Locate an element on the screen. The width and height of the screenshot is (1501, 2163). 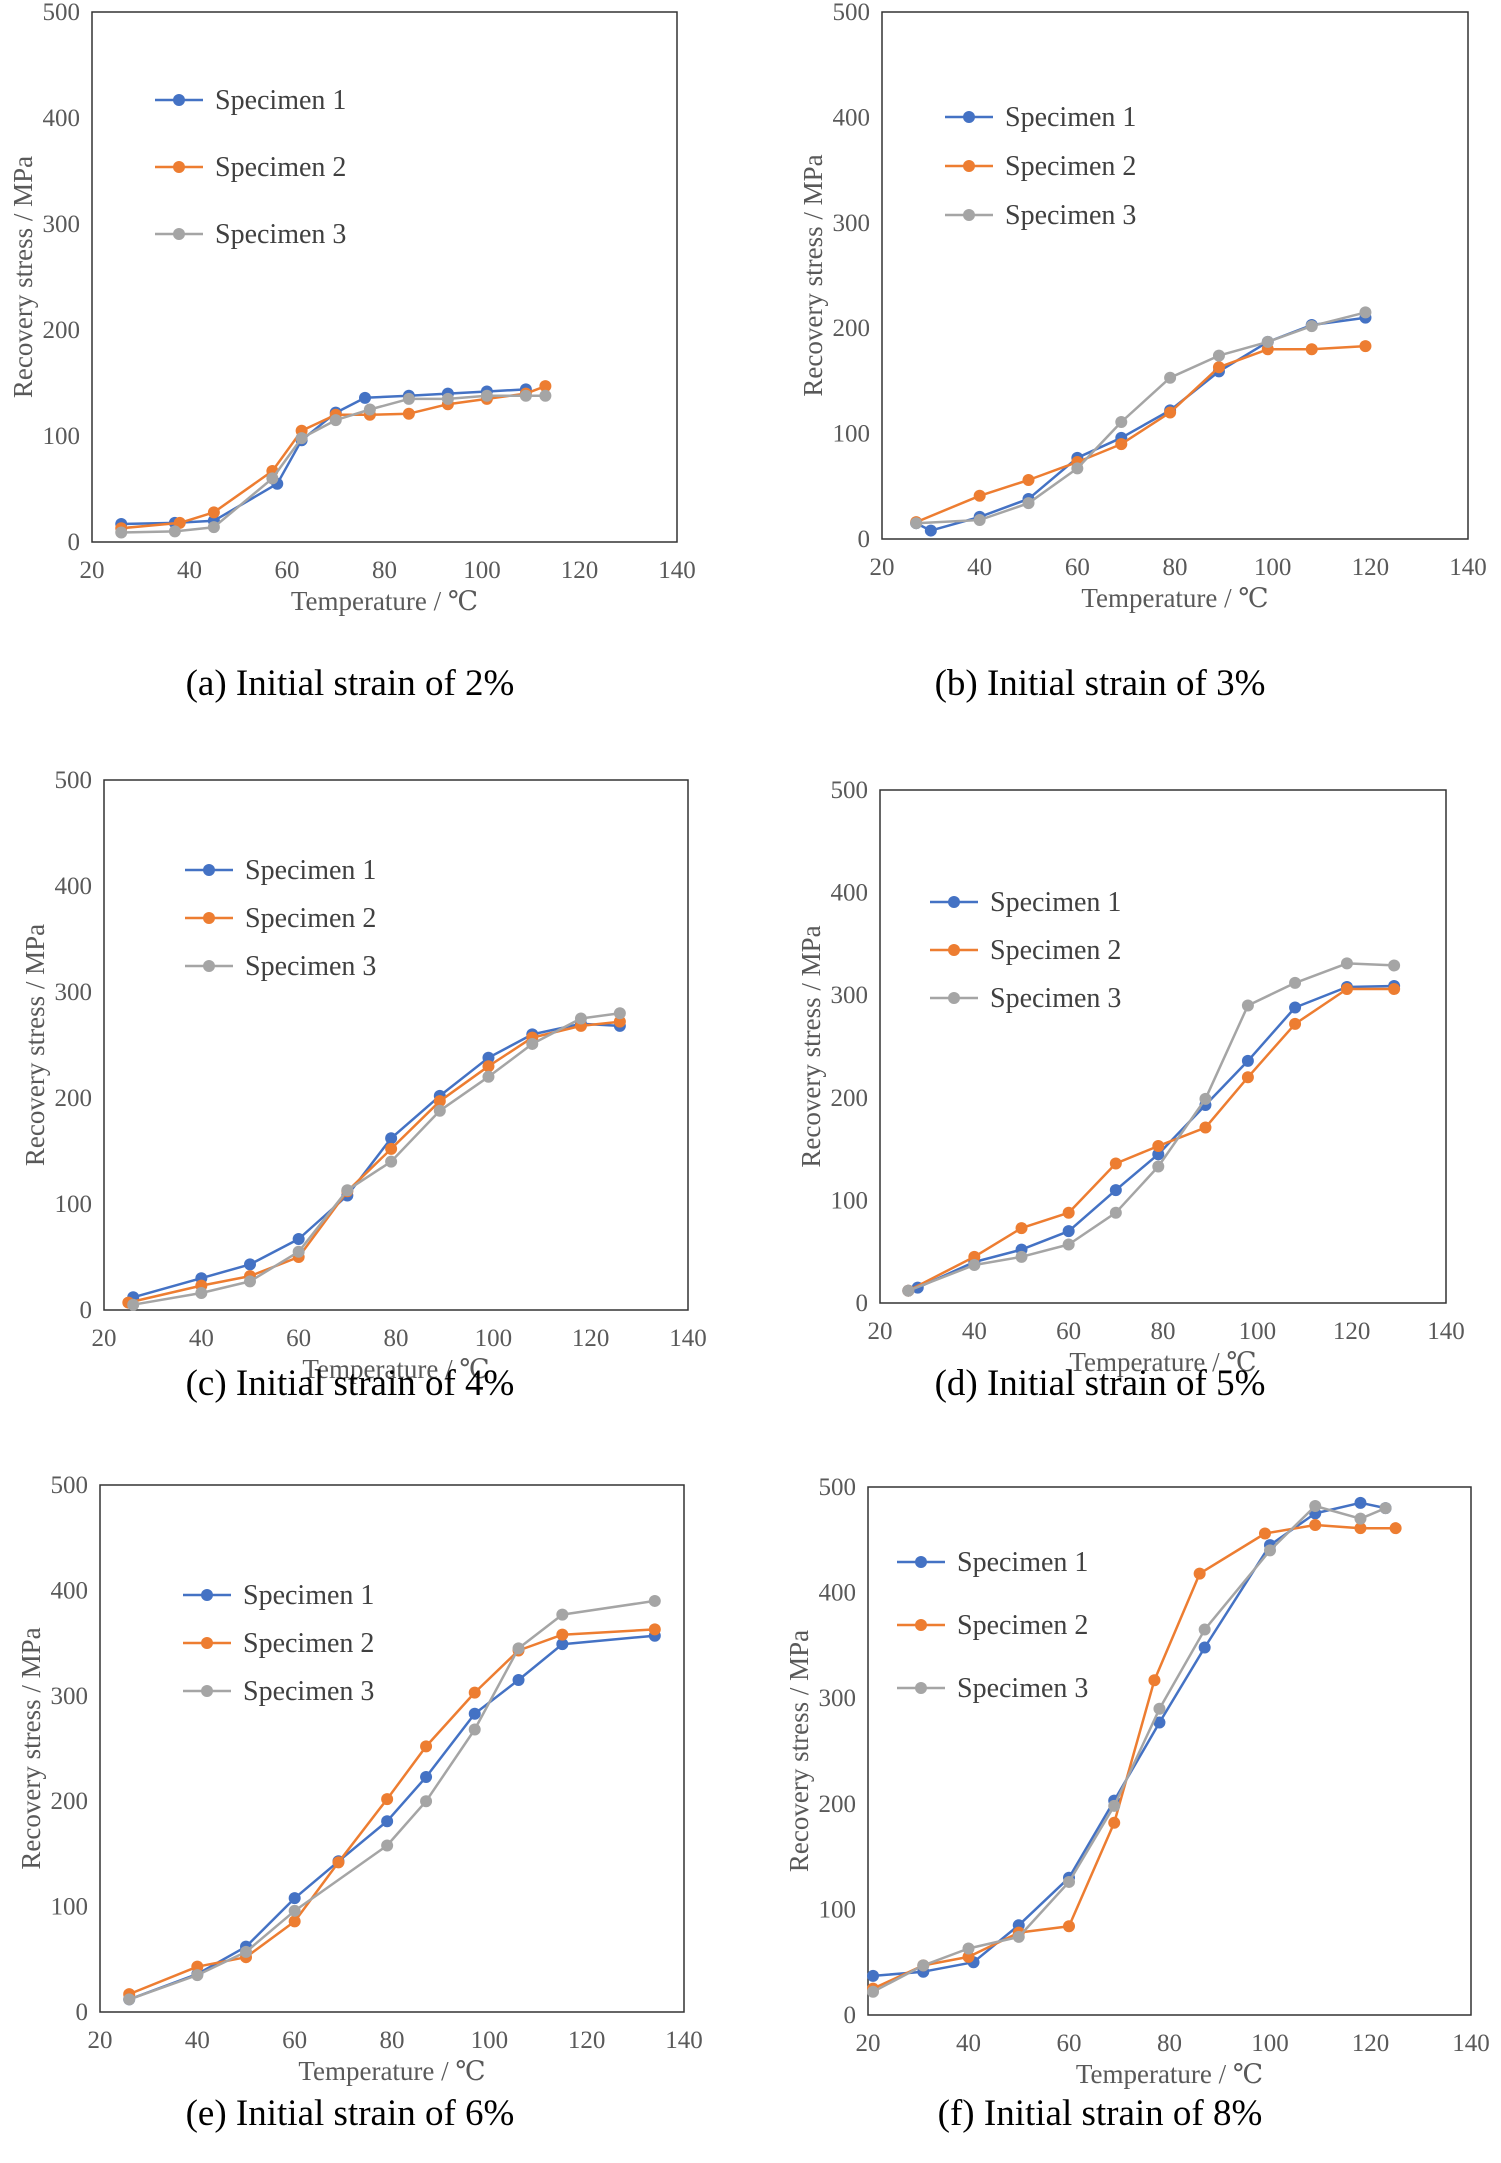
panel-caption: (d) Initial strain of 5% is located at coordinates (1100, 1383).